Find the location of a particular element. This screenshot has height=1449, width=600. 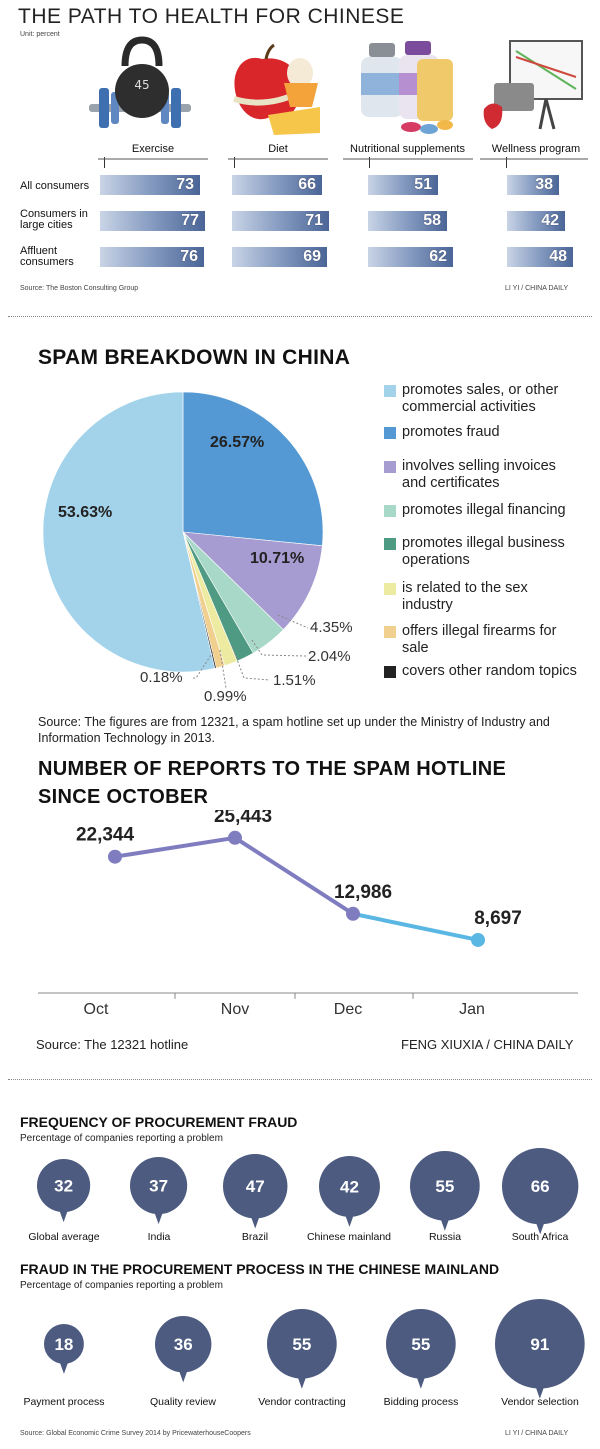

bubble-label-2: Brazil is located at coordinates (255, 1237).